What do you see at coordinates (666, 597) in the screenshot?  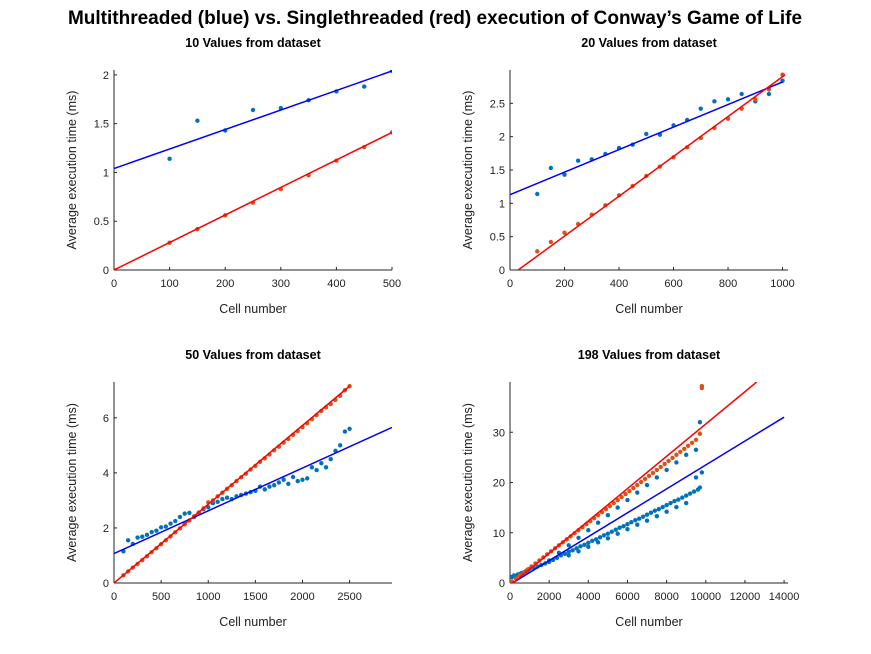 I see `x-tick-label: 8000` at bounding box center [666, 597].